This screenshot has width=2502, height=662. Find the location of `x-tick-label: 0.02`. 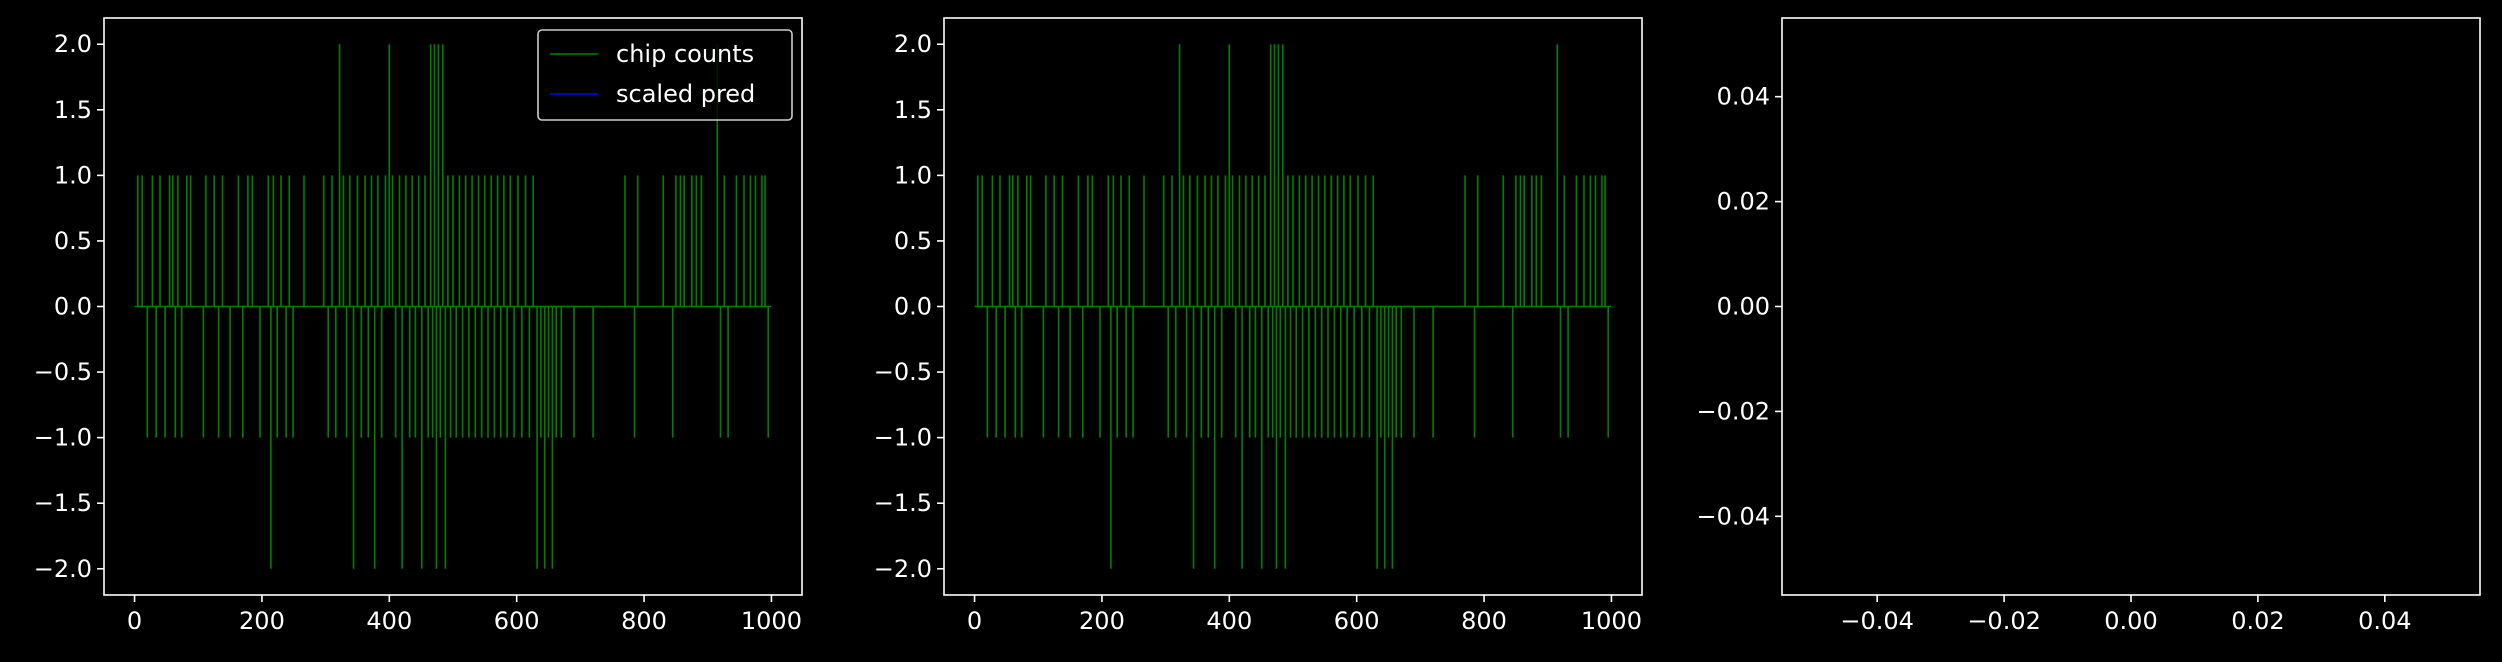

x-tick-label: 0.02 is located at coordinates (2257, 621).